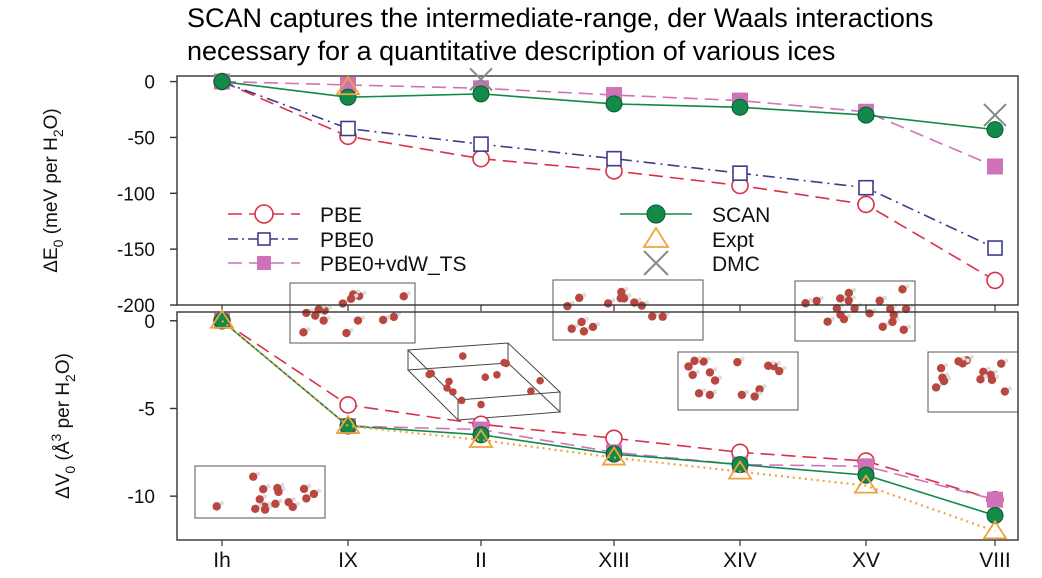 The width and height of the screenshot is (1042, 578). Describe the element at coordinates (136, 250) in the screenshot. I see `y-tick-label: -150` at that location.